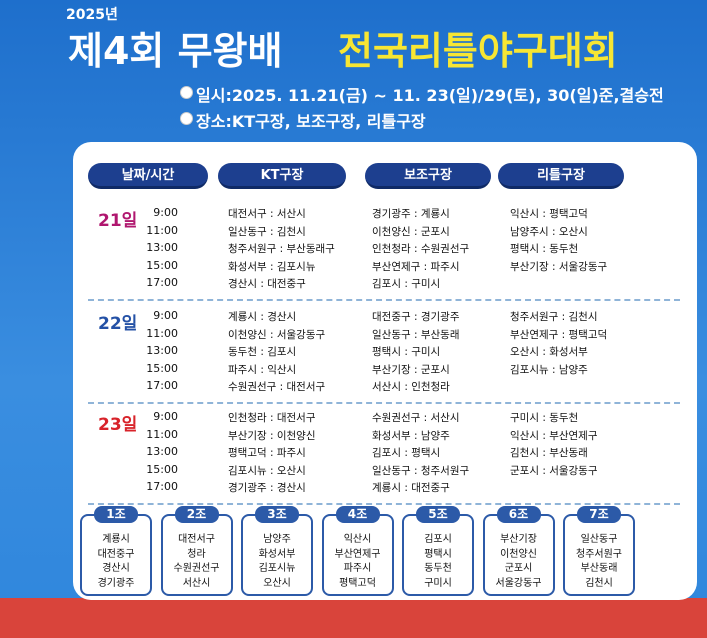  Describe the element at coordinates (411, 387) in the screenshot. I see `match: 서산시 : 인천청라` at that location.